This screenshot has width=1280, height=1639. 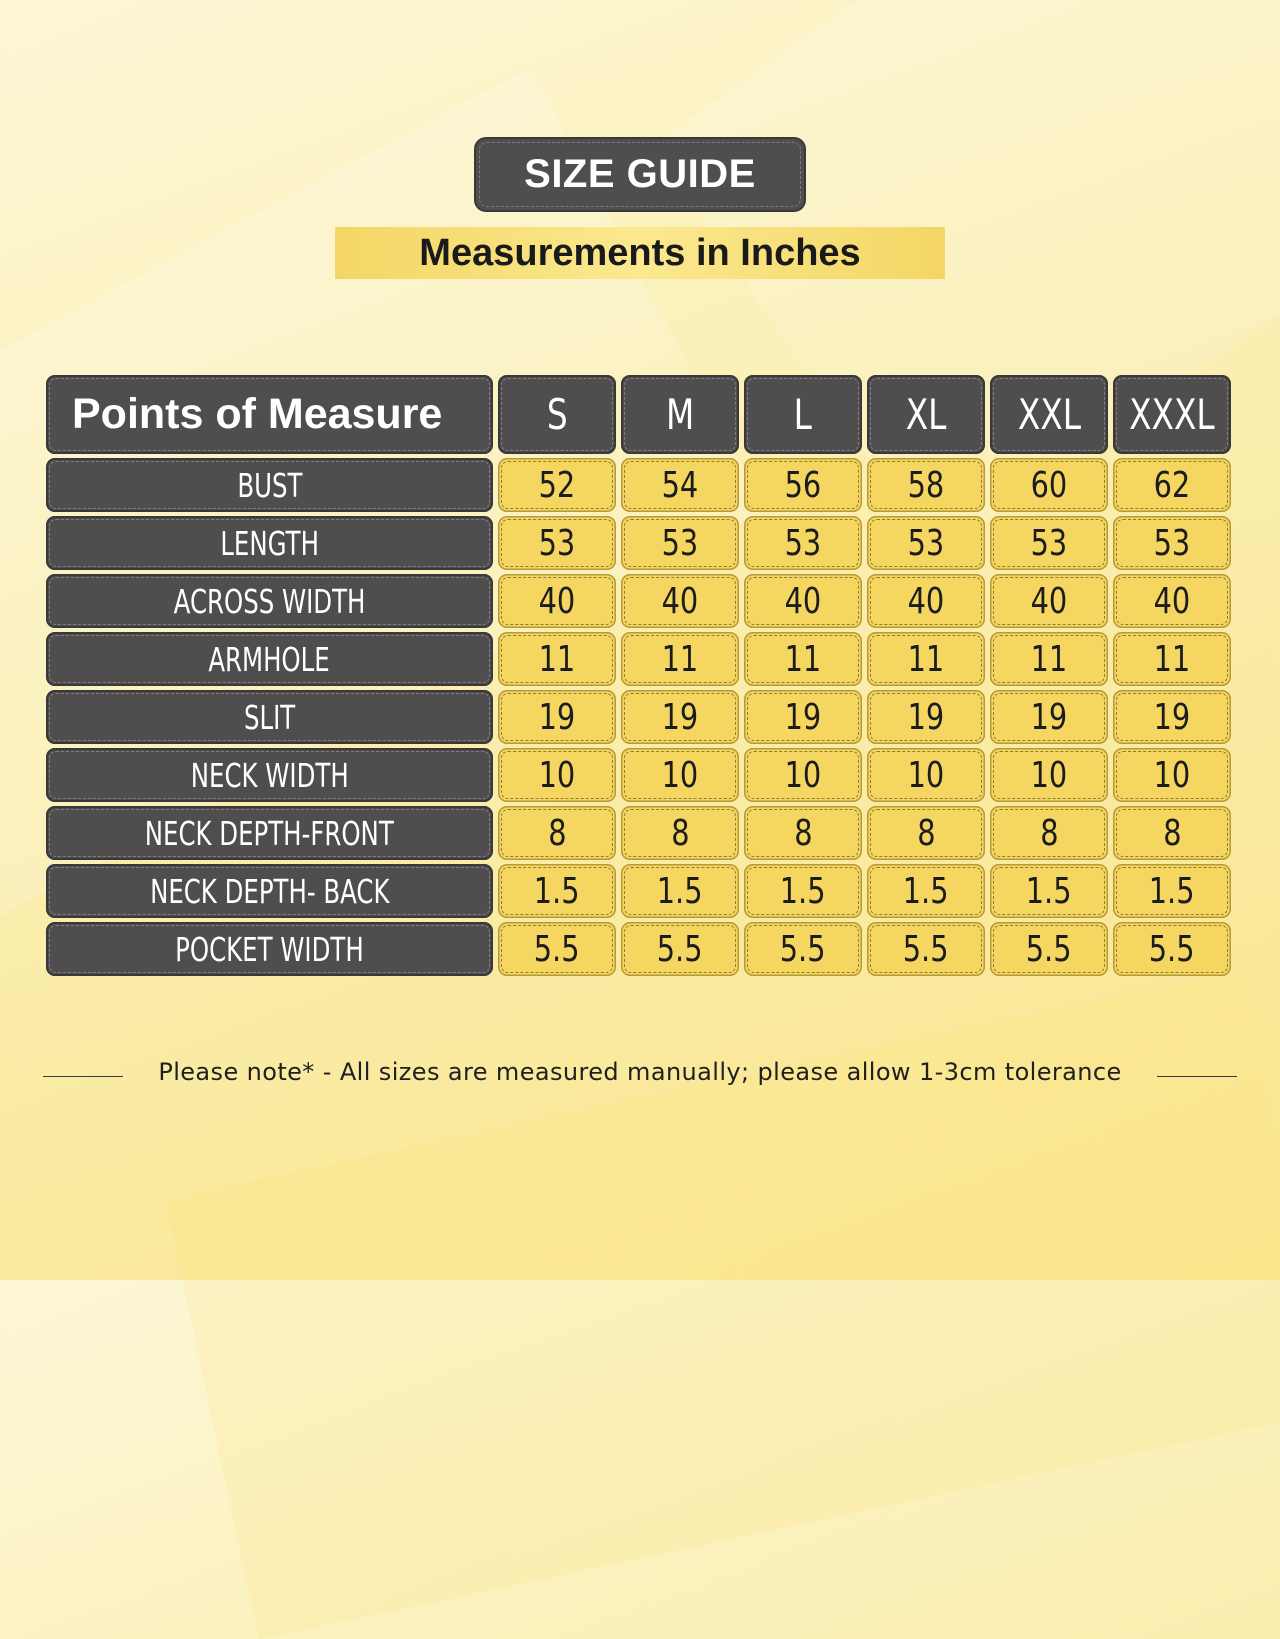 What do you see at coordinates (1197, 1076) in the screenshot?
I see `note-divider-right` at bounding box center [1197, 1076].